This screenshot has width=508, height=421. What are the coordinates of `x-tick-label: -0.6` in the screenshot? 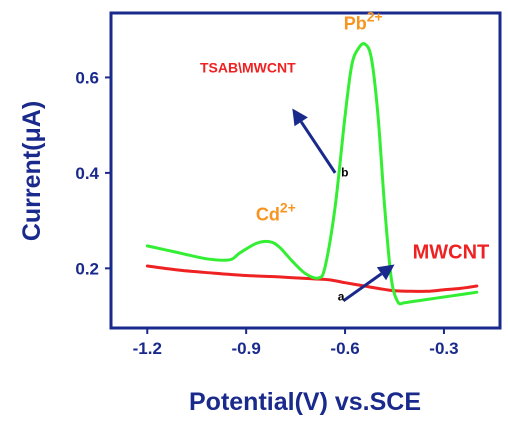 It's located at (344, 348).